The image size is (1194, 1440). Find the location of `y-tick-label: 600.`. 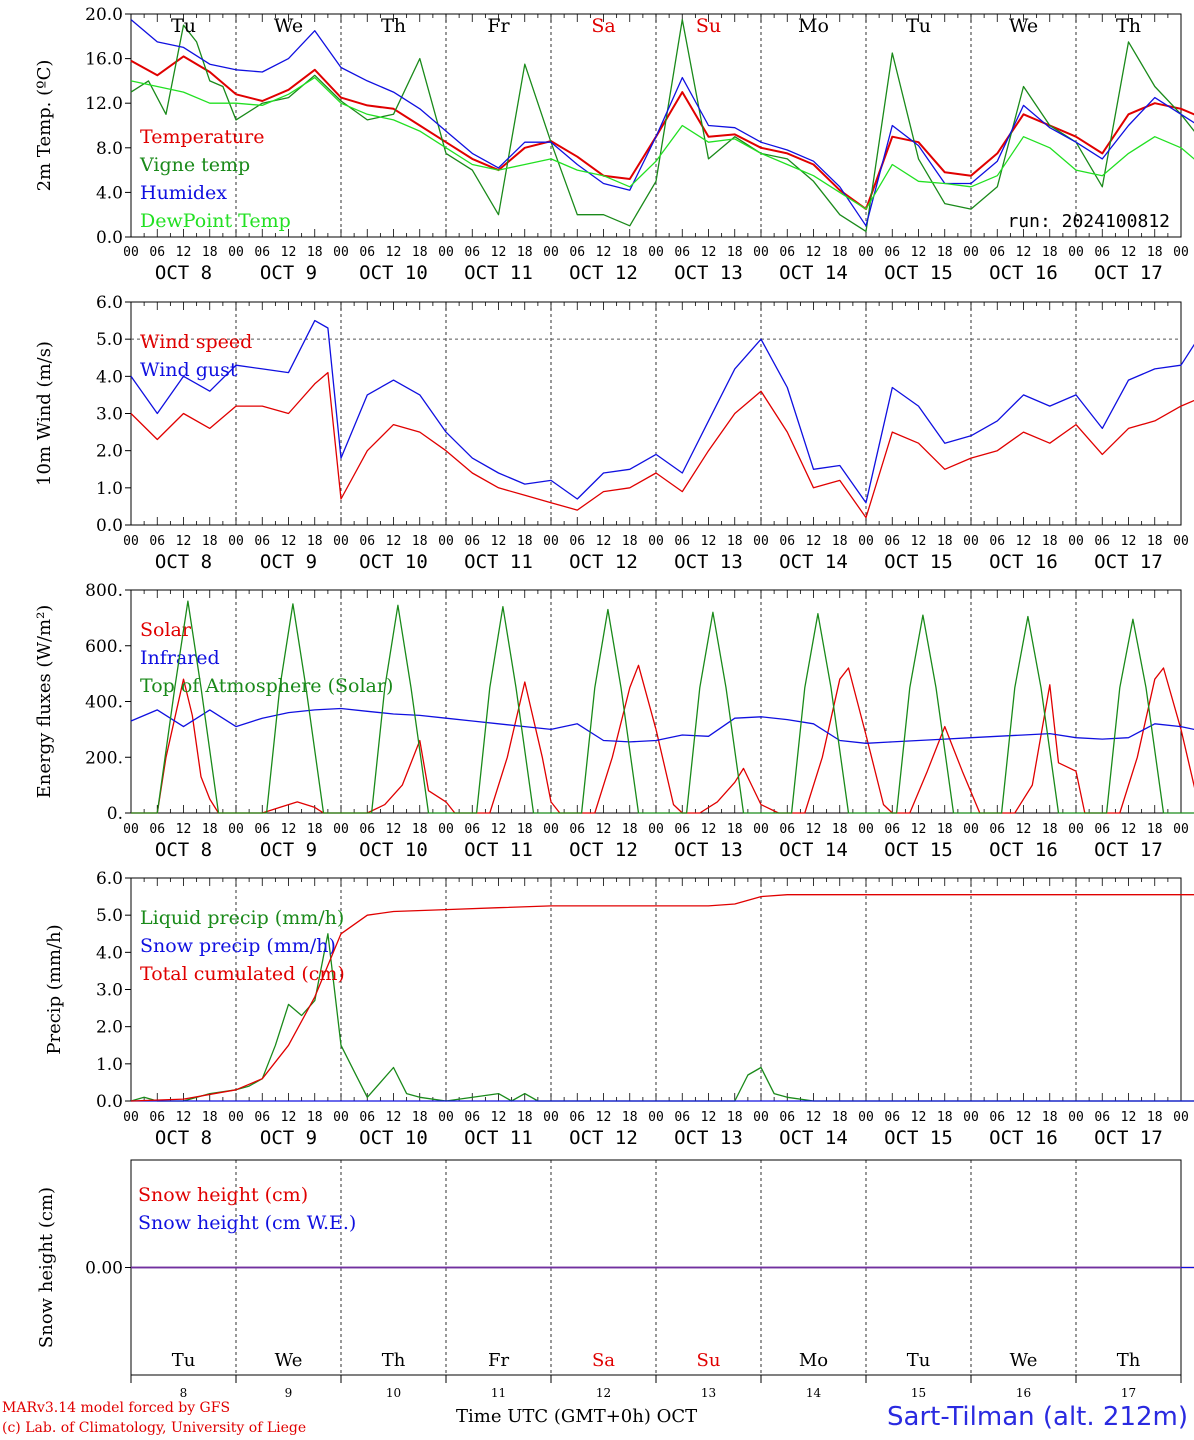

y-tick-label: 600. is located at coordinates (104, 647).